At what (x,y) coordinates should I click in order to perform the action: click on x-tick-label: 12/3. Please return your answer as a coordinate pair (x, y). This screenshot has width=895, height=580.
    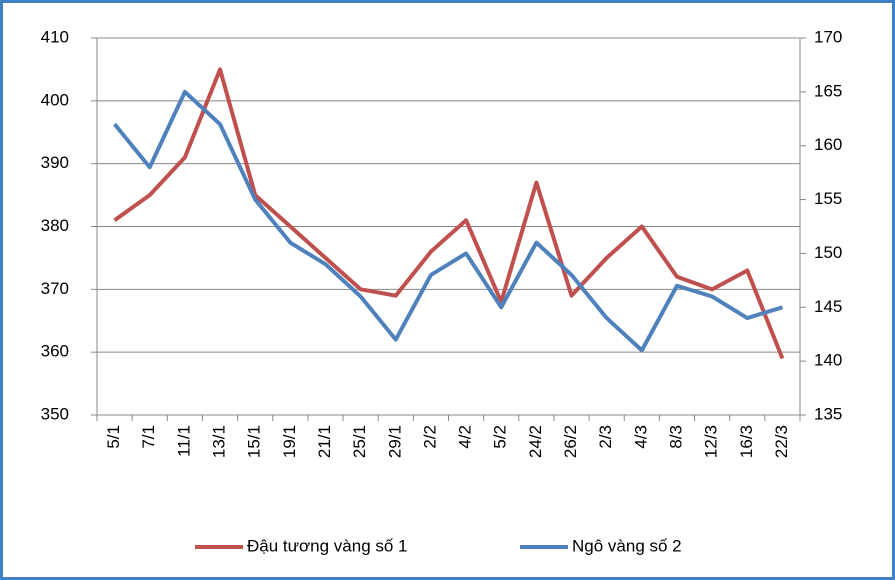
    Looking at the image, I should click on (711, 441).